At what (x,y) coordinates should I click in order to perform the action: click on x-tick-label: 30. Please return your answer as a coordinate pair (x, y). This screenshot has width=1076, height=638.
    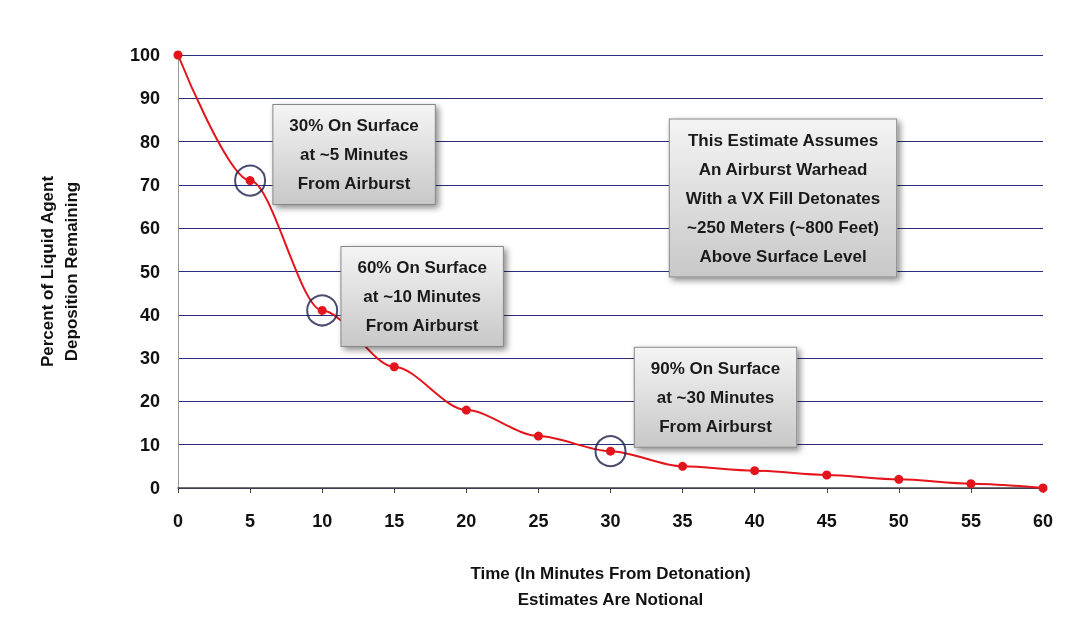
    Looking at the image, I should click on (610, 521).